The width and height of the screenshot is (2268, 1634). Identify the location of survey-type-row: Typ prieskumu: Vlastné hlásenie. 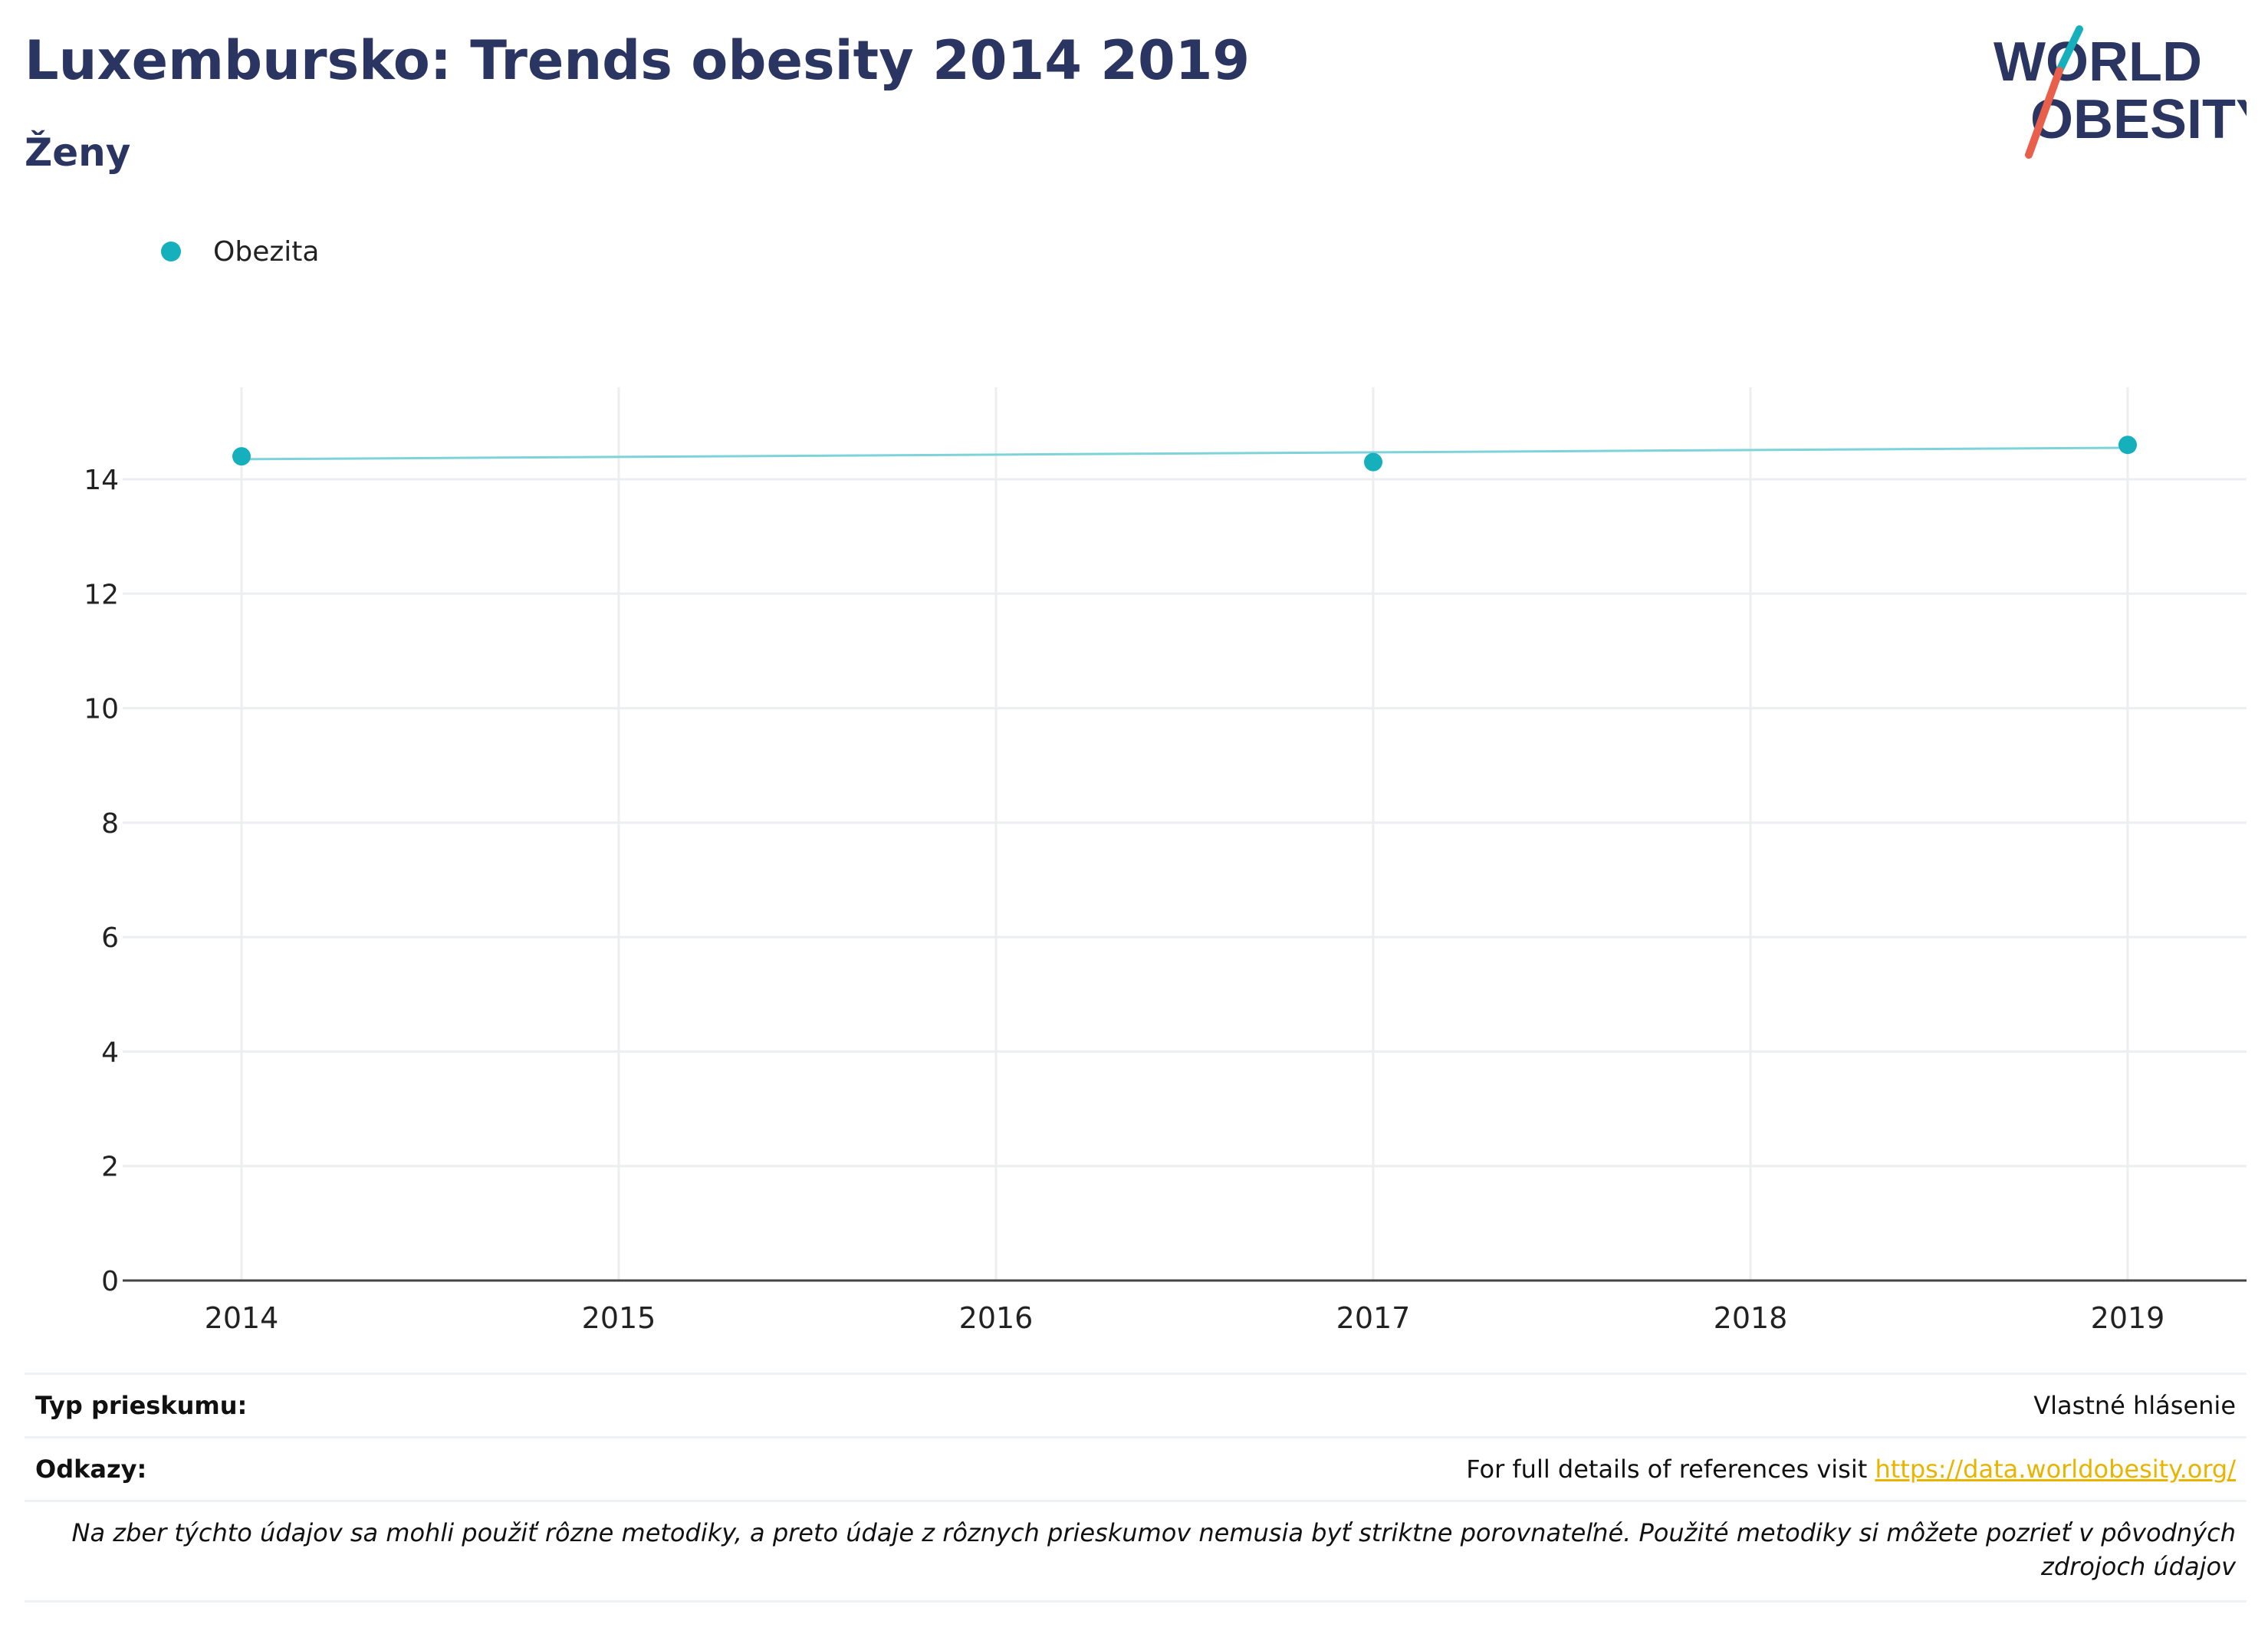
(1136, 1405).